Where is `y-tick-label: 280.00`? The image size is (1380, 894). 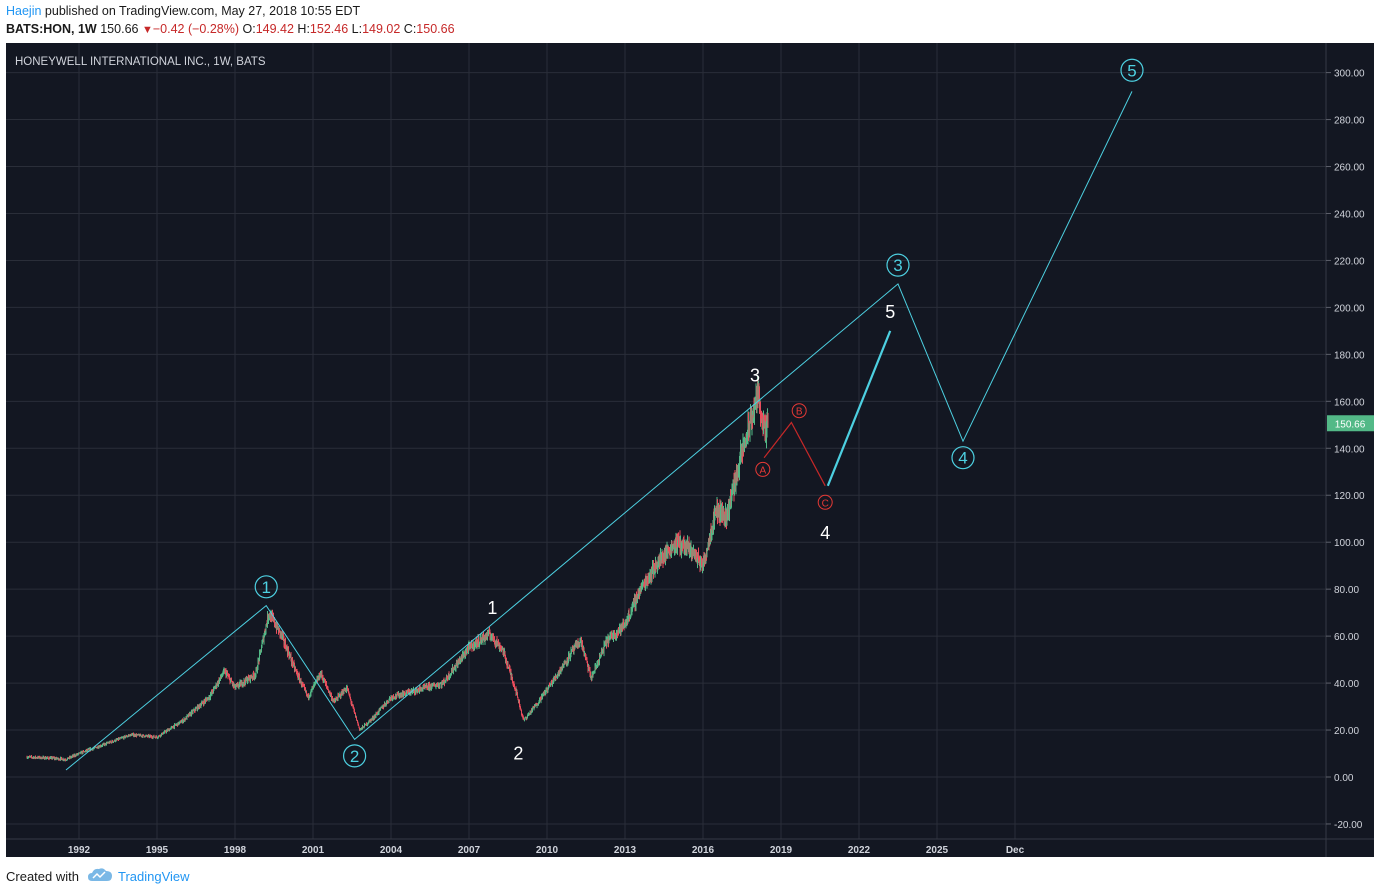
y-tick-label: 280.00 is located at coordinates (1349, 121).